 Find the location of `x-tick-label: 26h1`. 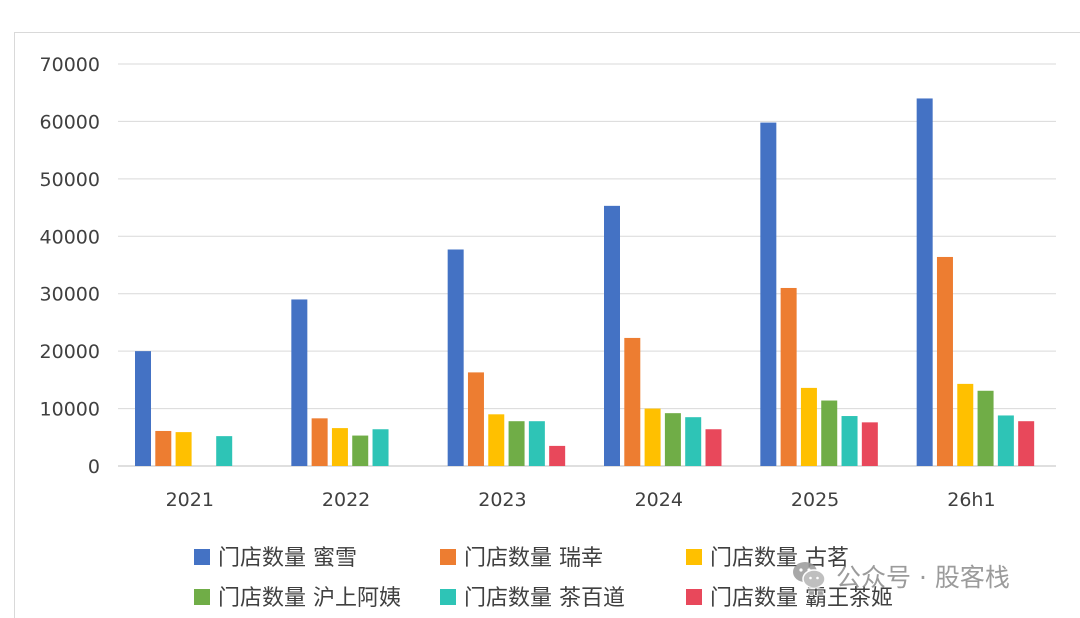

x-tick-label: 26h1 is located at coordinates (971, 500).